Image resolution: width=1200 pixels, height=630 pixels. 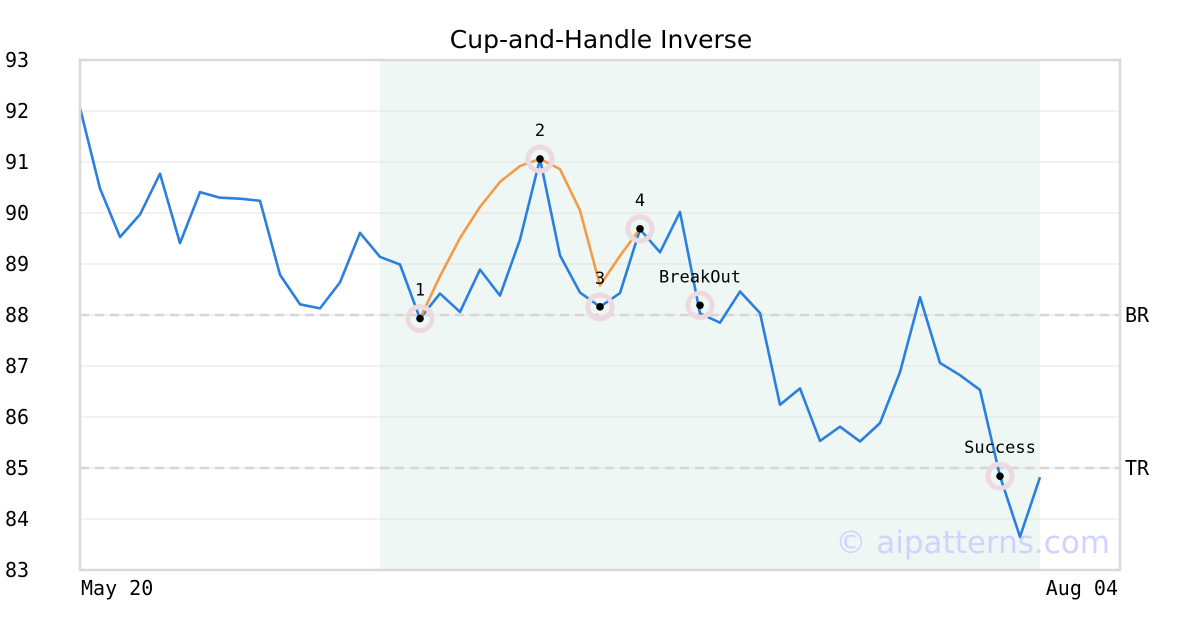 I want to click on marker-dot-success, so click(x=1000, y=476).